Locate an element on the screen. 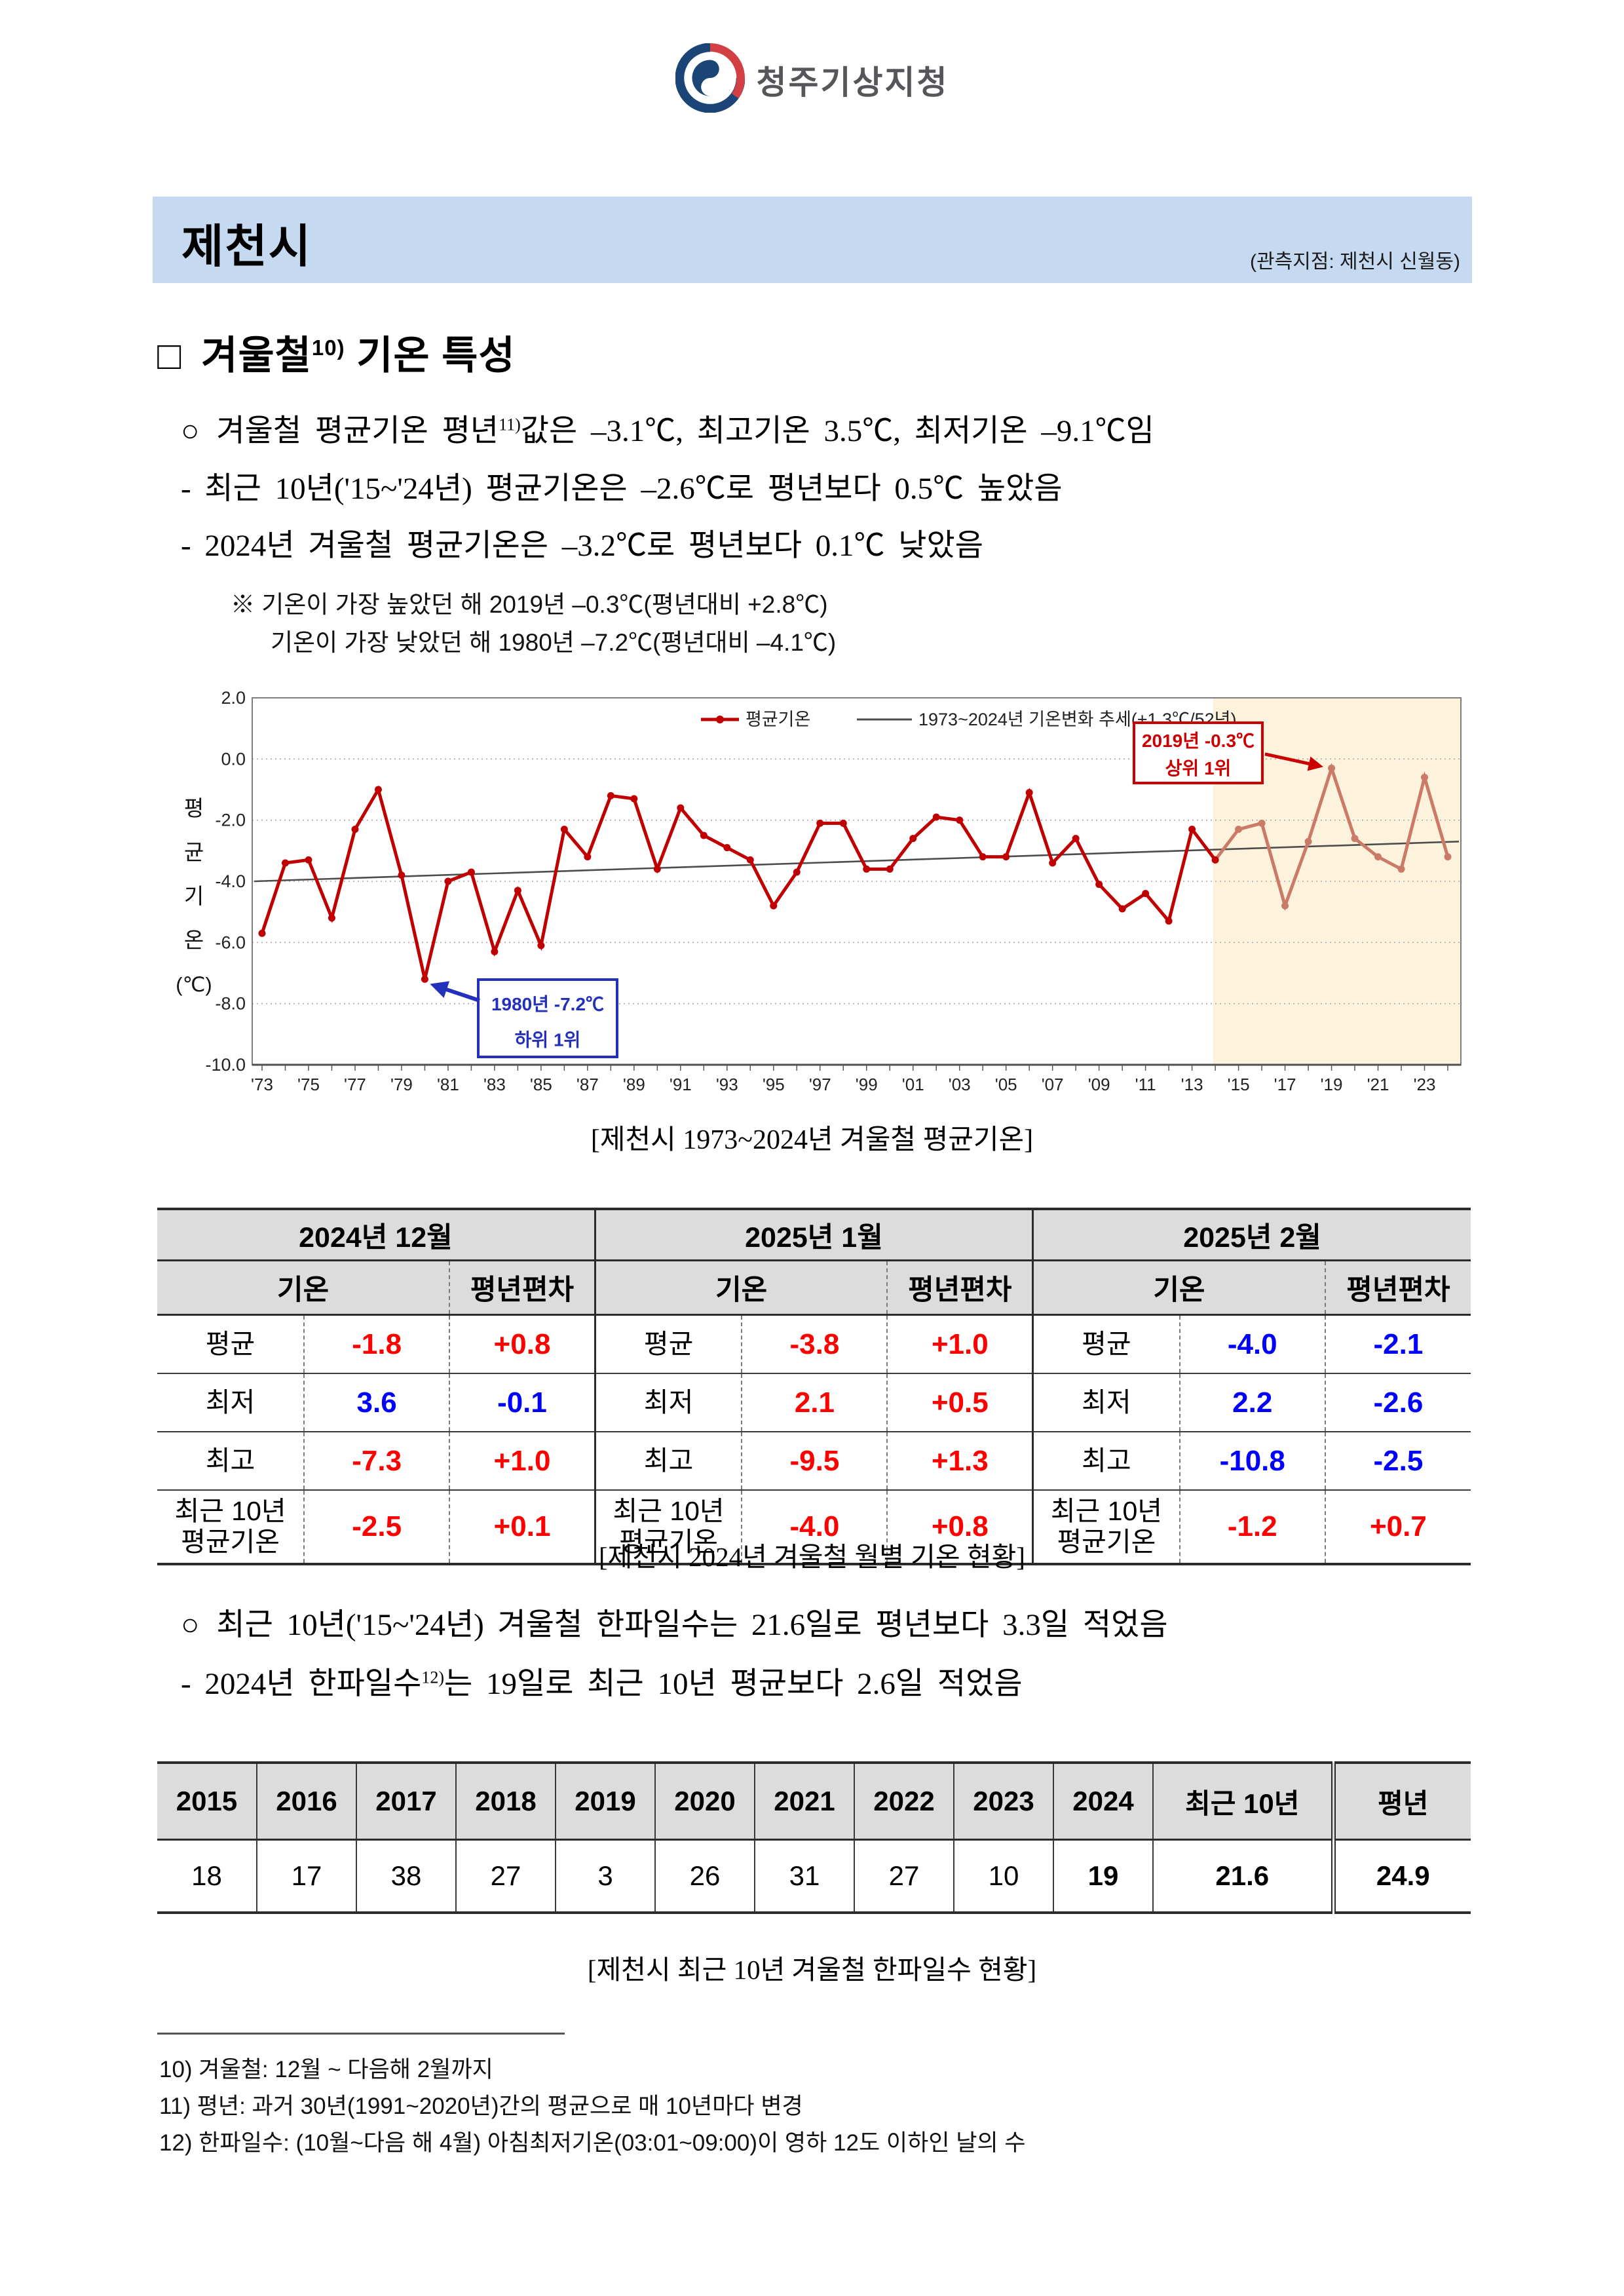 Image resolution: width=1624 pixels, height=2296 pixels. data-point-2024 is located at coordinates (1448, 857).